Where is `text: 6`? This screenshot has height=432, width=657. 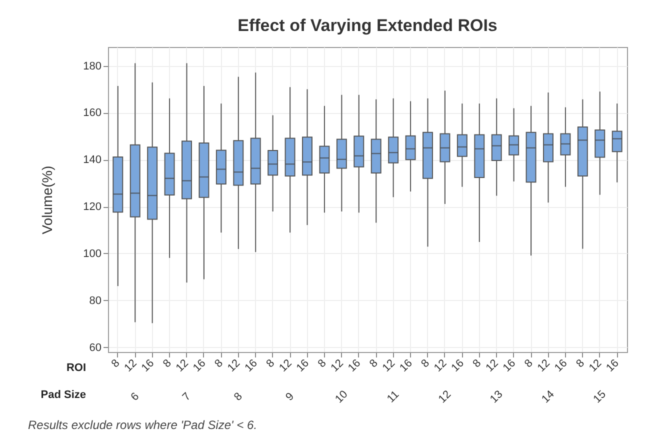
text: 6 is located at coordinates (135, 397).